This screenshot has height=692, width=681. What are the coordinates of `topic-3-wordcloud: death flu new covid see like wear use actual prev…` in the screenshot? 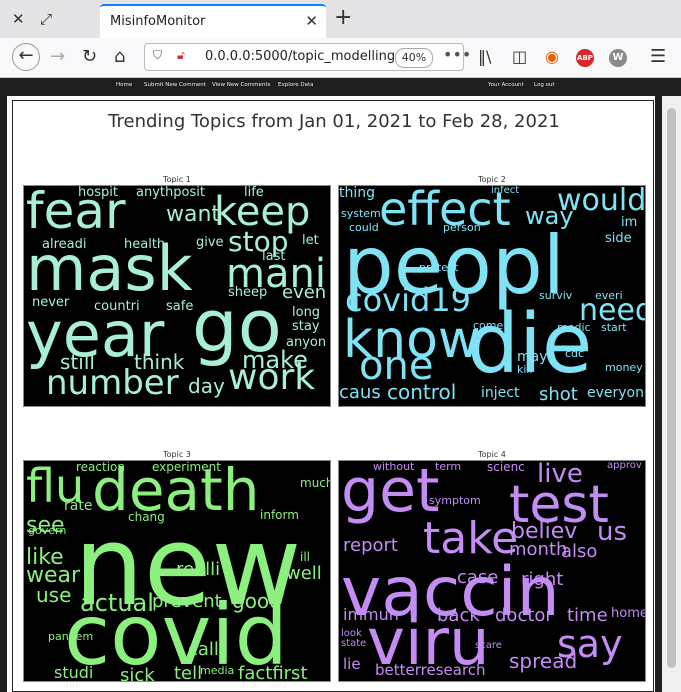 It's located at (177, 571).